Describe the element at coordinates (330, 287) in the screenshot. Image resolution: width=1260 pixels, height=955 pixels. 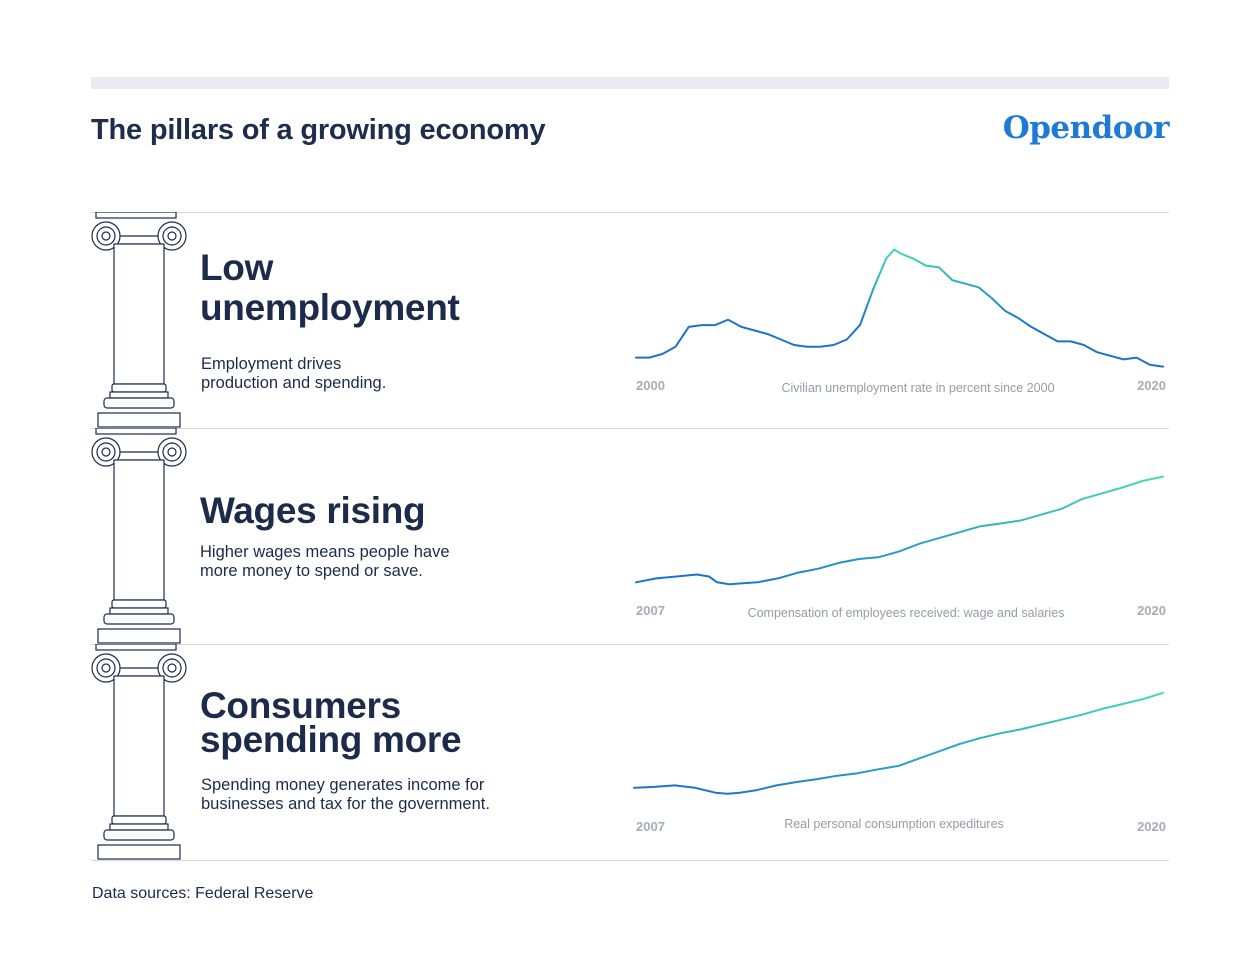
I see `section-heading: Low unemployment` at that location.